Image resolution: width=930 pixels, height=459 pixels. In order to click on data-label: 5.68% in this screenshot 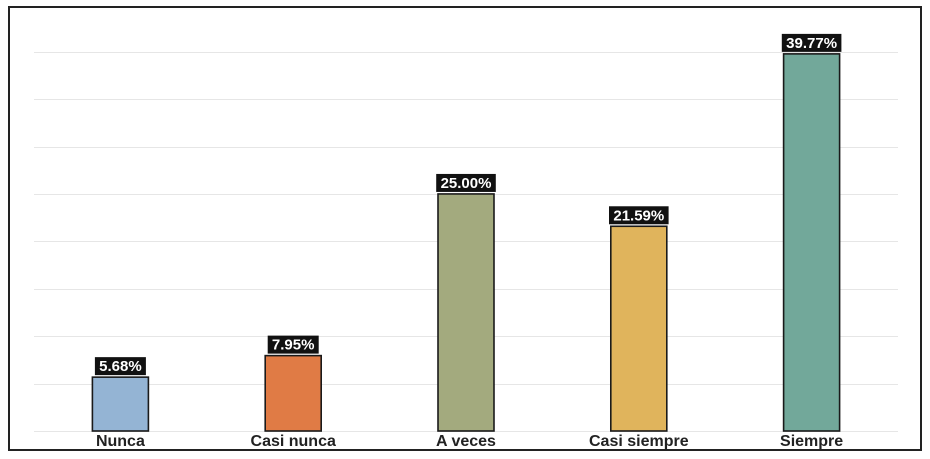, I will do `click(120, 366)`.